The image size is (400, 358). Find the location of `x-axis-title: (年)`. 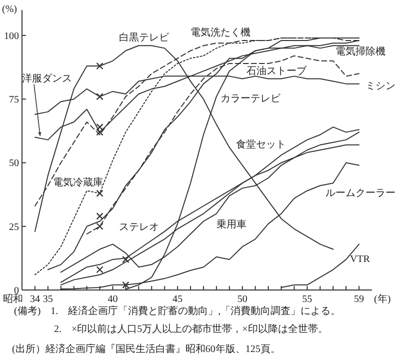

x-axis-title: (年) is located at coordinates (382, 299).